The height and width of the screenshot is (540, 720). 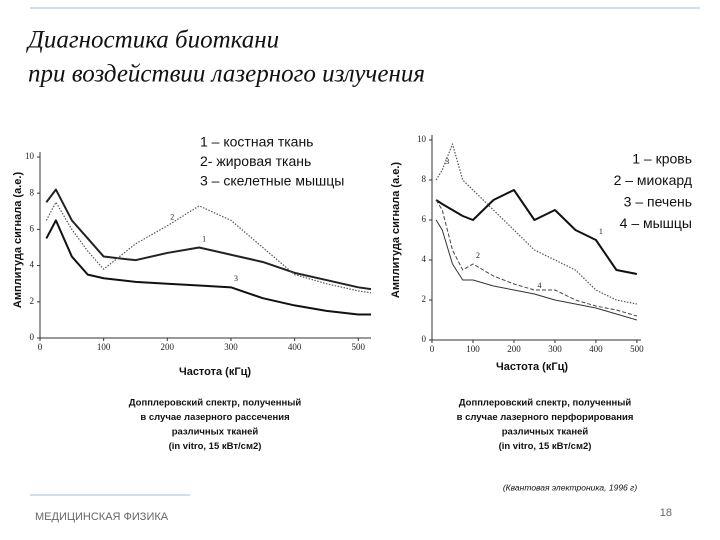 I want to click on legend-entry: 3 – скелетные мышцы, so click(x=272, y=181).